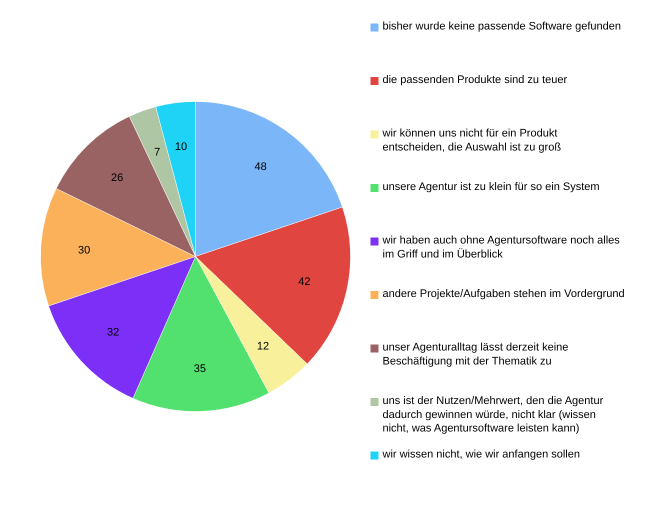  Describe the element at coordinates (84, 250) in the screenshot. I see `data-label: 30` at that location.